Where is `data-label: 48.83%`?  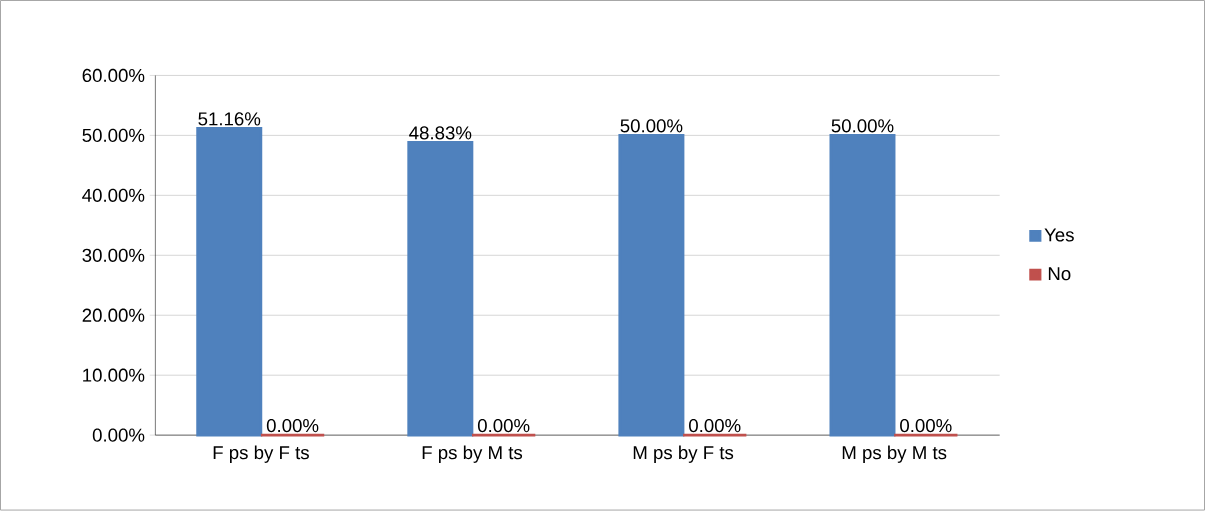 data-label: 48.83% is located at coordinates (440, 133).